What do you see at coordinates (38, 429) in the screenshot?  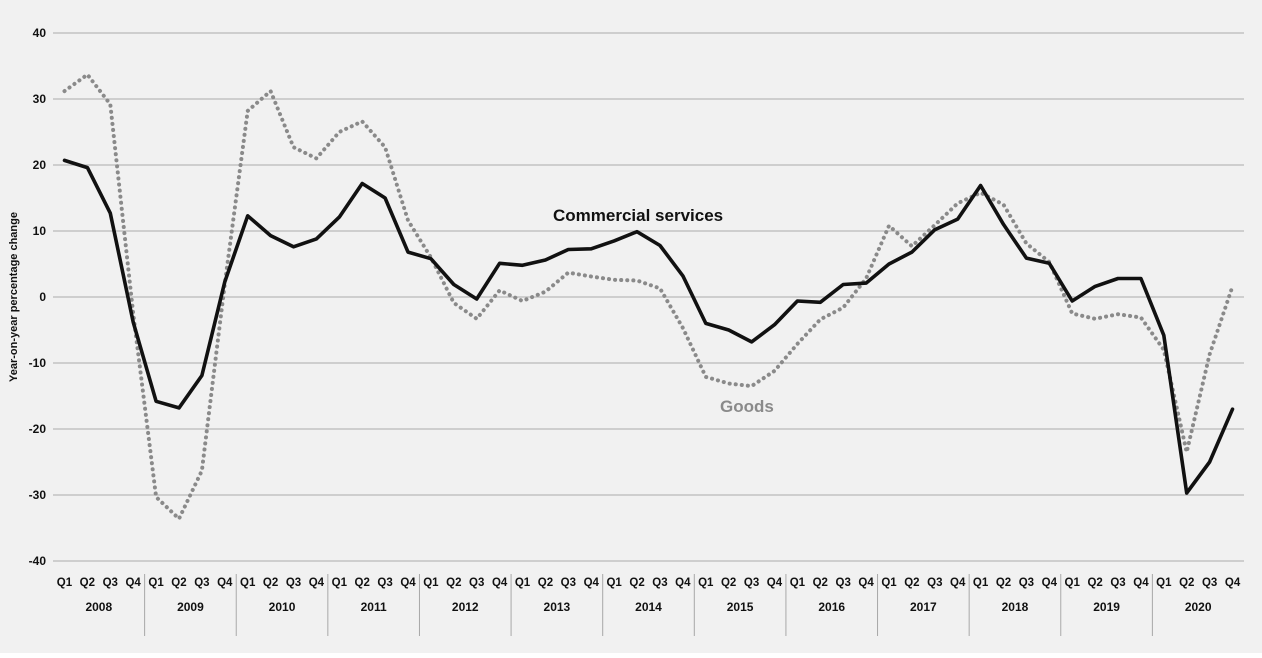 I see `y-tick-label: -20` at bounding box center [38, 429].